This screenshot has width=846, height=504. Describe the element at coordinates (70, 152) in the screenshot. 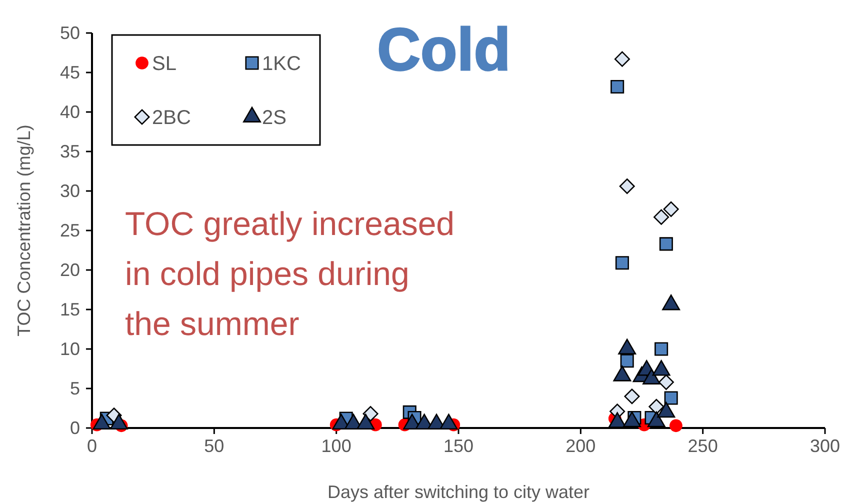

I see `y-tick-label: 35` at that location.